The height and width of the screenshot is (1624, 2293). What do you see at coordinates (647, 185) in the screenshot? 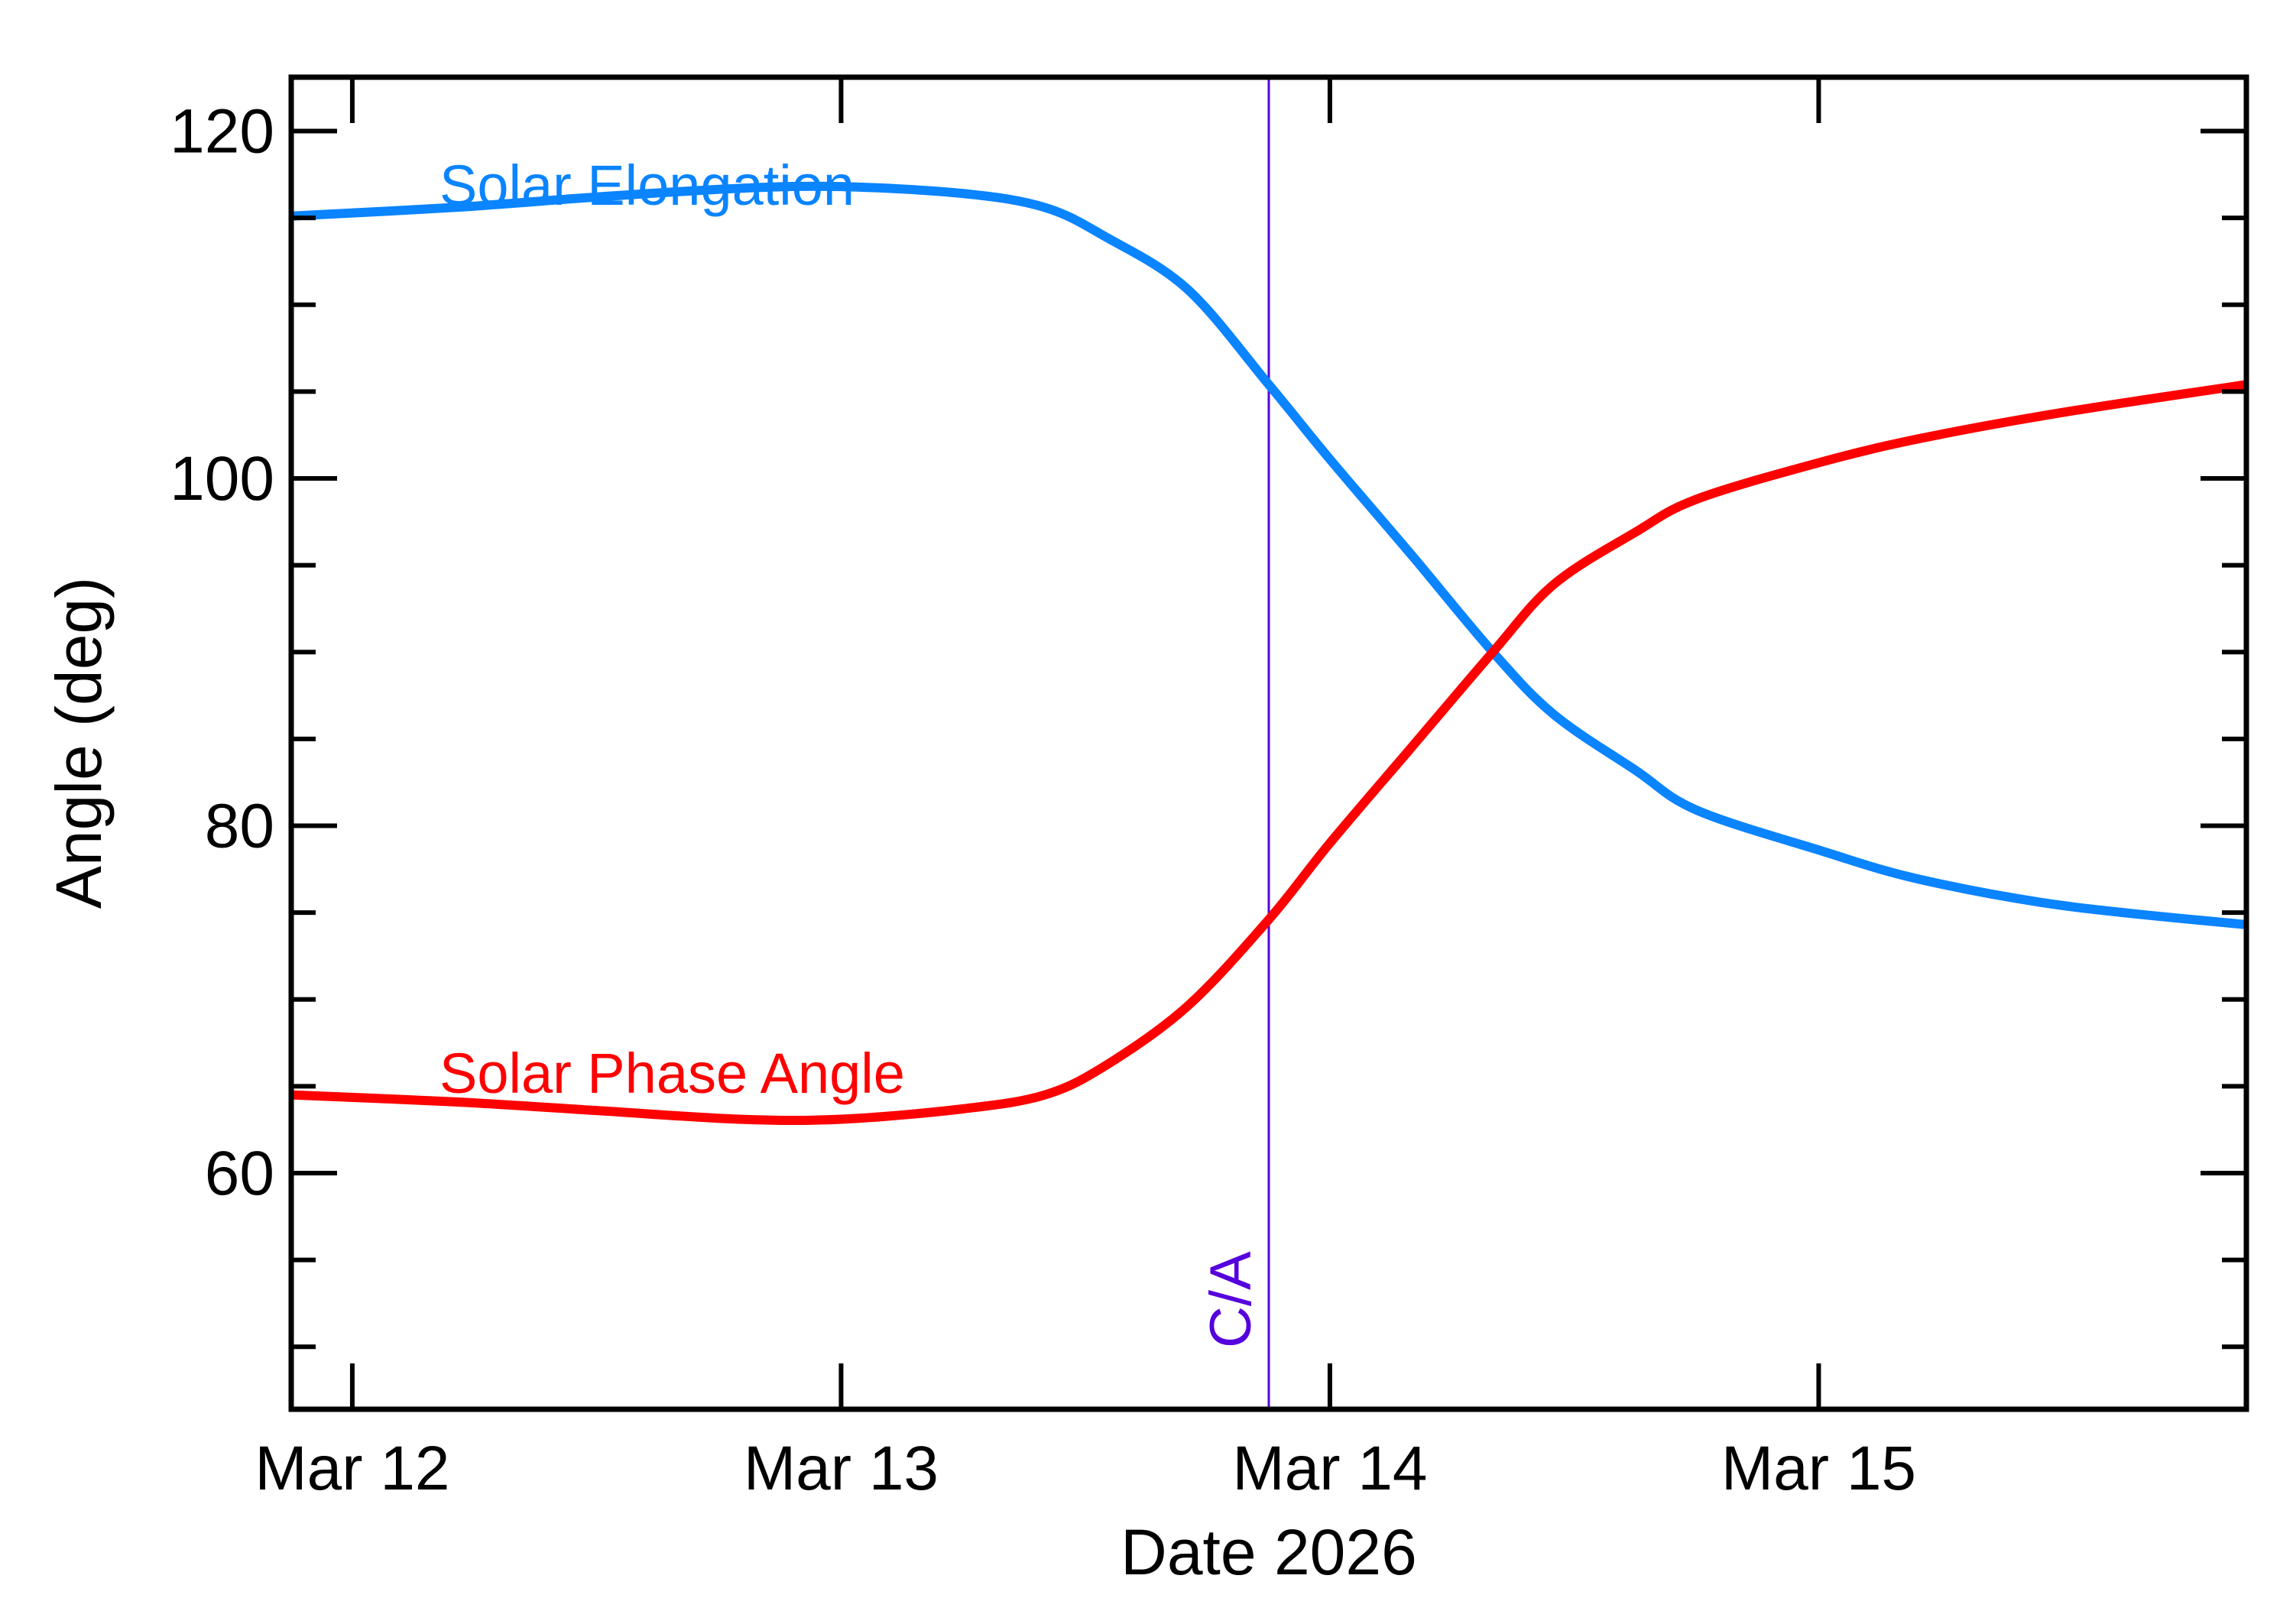
I see `legend-label-solar-elongation: Solar Elongation` at bounding box center [647, 185].